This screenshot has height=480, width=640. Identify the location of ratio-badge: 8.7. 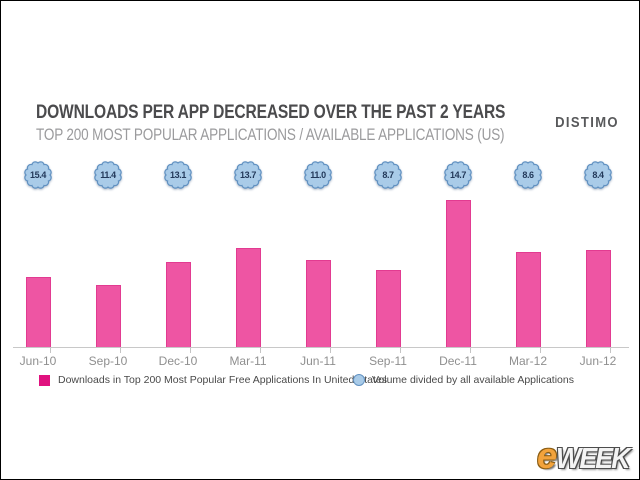
(388, 175).